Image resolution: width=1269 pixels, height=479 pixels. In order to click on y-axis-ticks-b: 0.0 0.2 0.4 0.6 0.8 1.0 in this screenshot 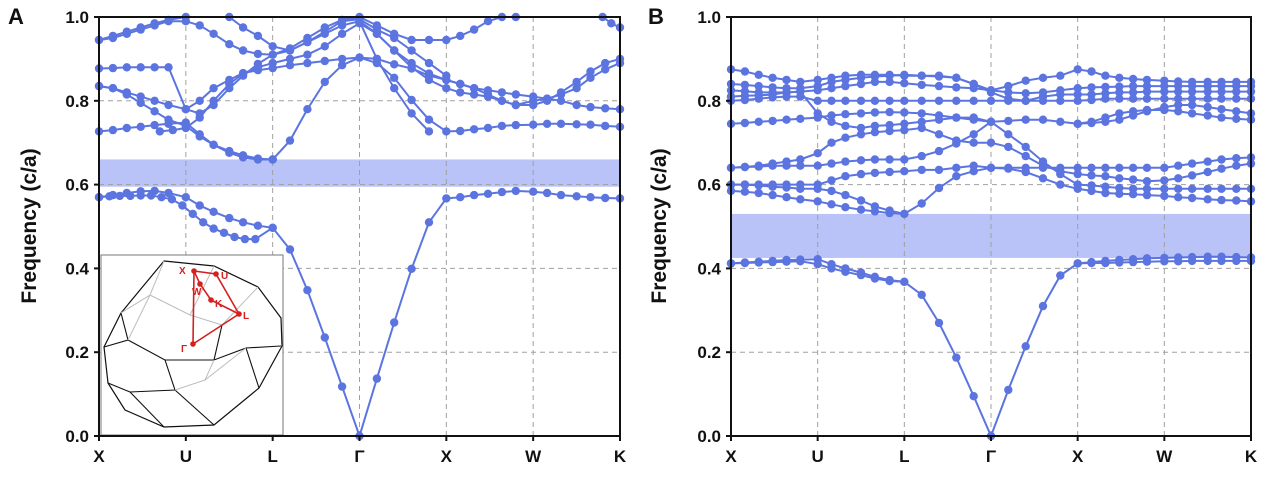, I will do `click(714, 227)`.